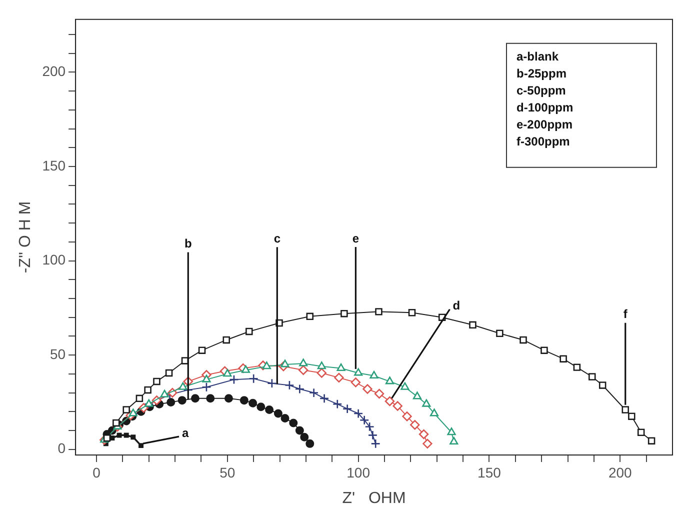  Describe the element at coordinates (228, 472) in the screenshot. I see `x-tick-label: 50` at that location.